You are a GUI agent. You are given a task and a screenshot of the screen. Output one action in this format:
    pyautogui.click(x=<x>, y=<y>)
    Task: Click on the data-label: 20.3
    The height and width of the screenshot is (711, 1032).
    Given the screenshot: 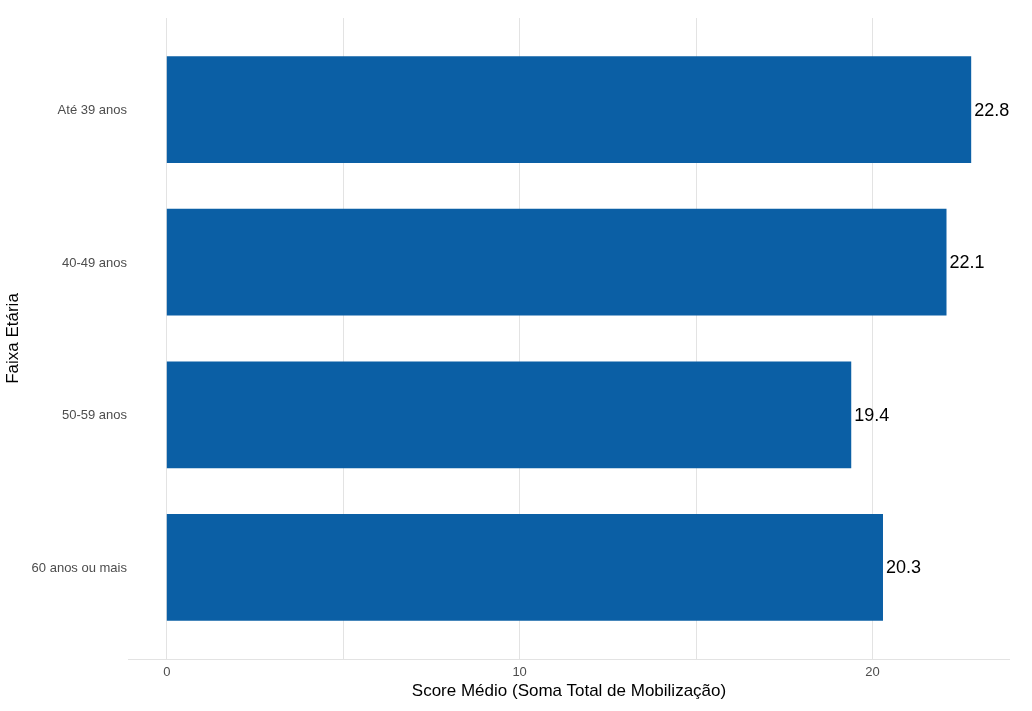 What is the action you would take?
    pyautogui.click(x=903, y=567)
    